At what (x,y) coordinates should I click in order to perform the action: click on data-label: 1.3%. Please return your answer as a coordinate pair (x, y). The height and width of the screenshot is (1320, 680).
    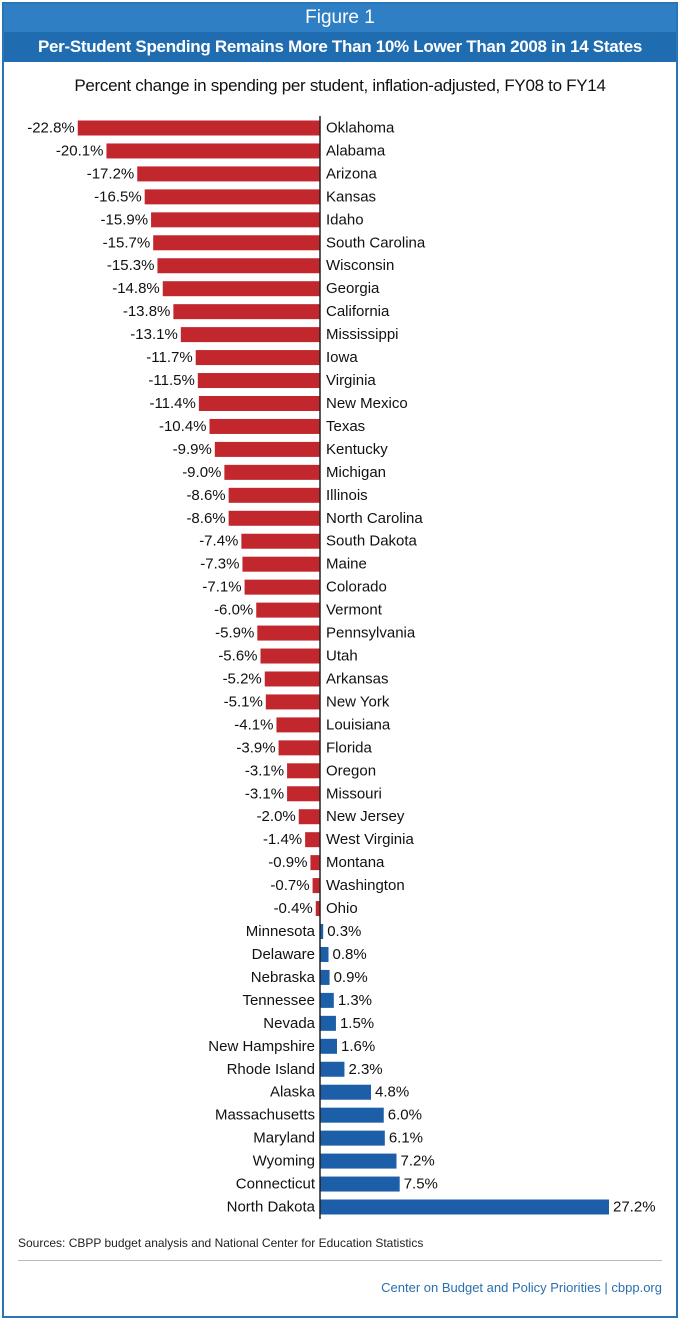
    Looking at the image, I should click on (355, 1000).